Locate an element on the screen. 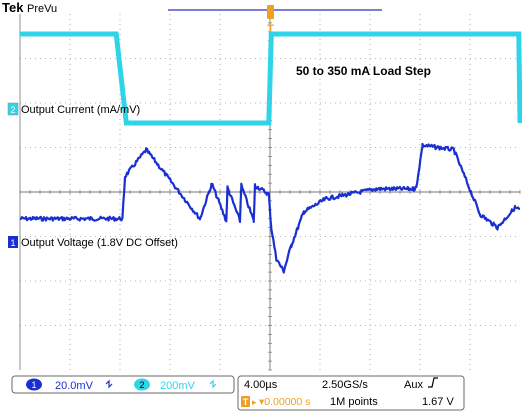 Image resolution: width=522 pixels, height=413 pixels. trigger-level: 1.67 V is located at coordinates (438, 402).